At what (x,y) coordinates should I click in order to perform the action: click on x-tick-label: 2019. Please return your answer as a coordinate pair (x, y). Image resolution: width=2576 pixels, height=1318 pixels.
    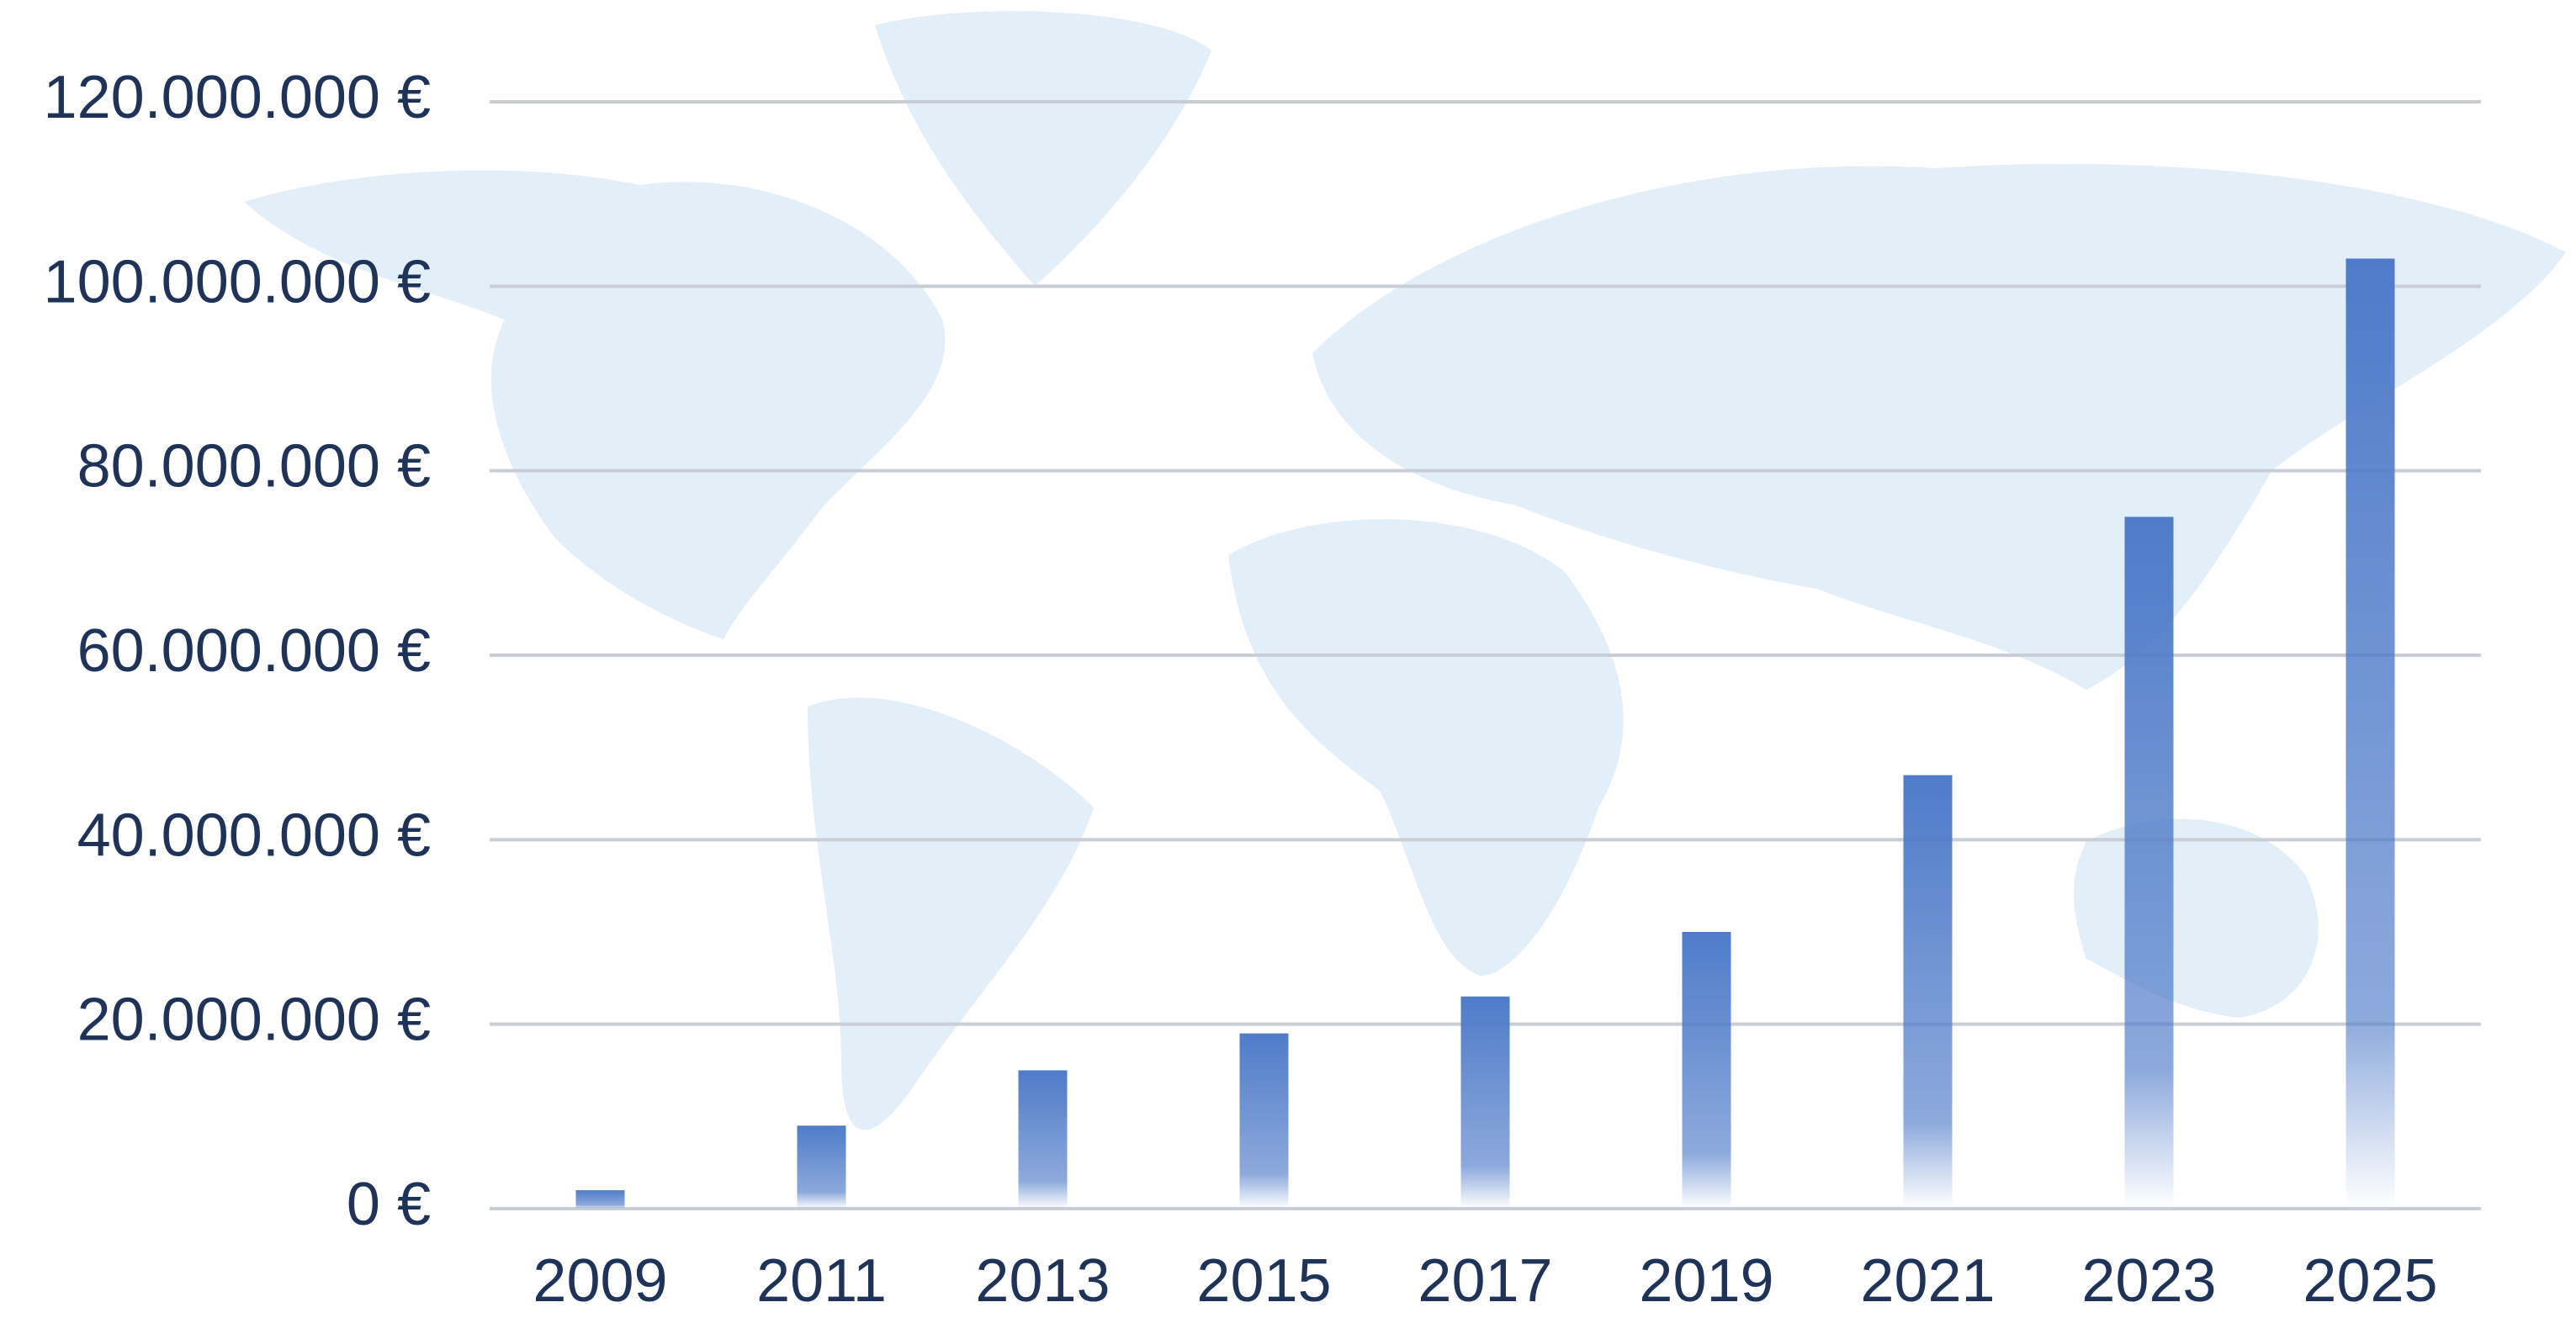
    Looking at the image, I should click on (1706, 1281).